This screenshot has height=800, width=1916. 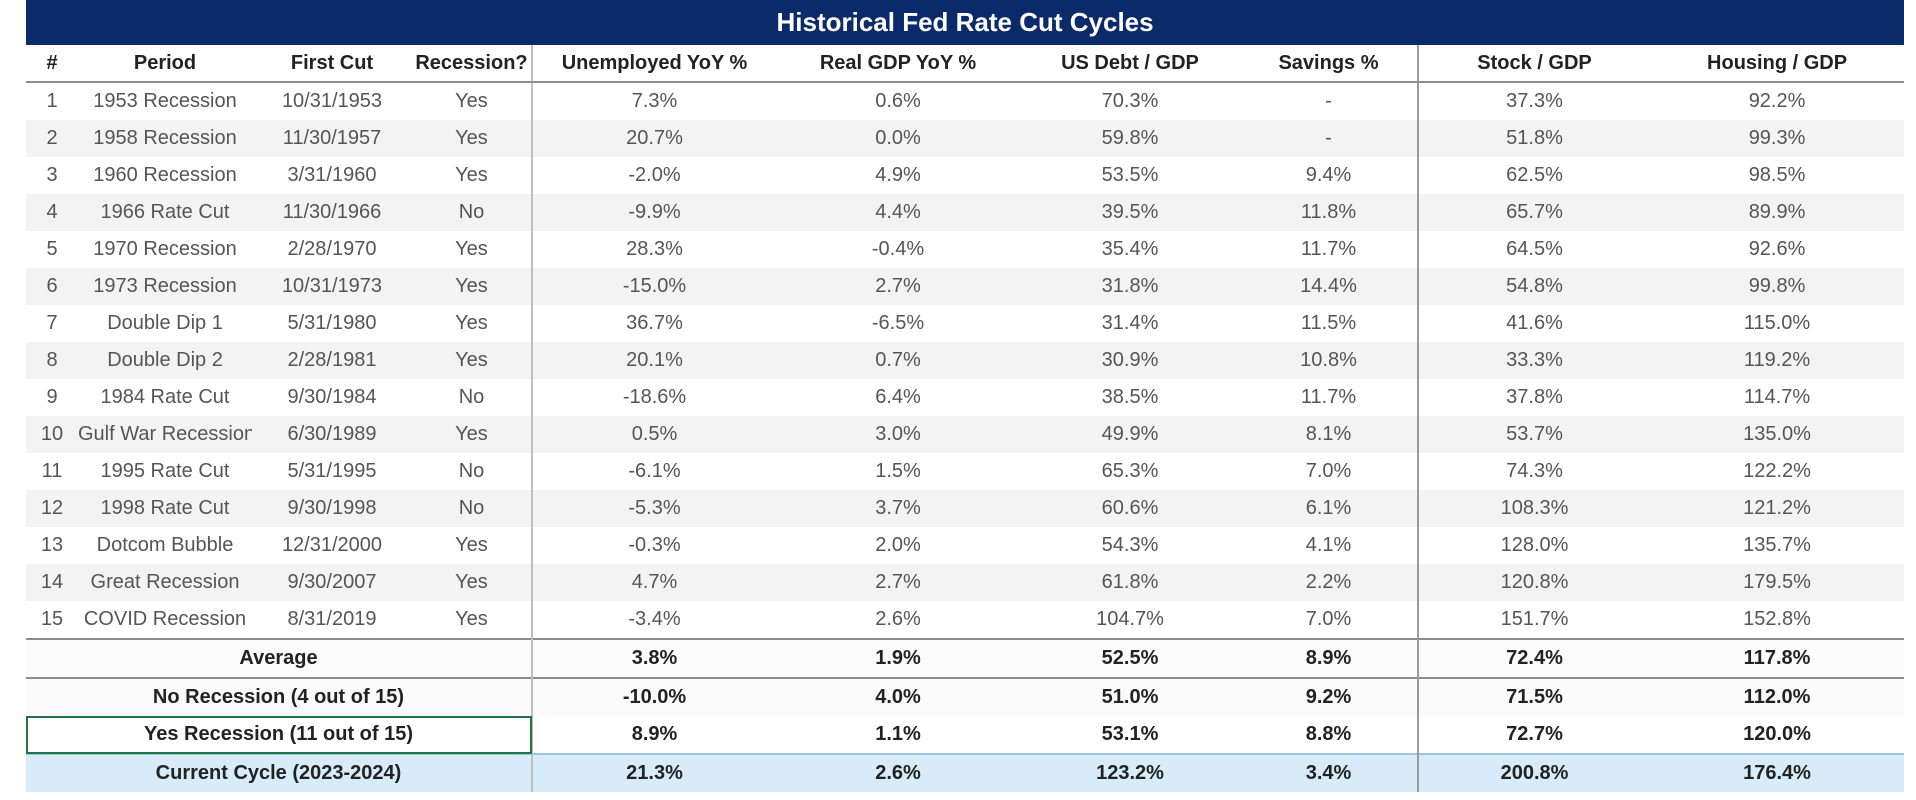 I want to click on cell-housing-gdp: 152.8%, so click(x=1777, y=619).